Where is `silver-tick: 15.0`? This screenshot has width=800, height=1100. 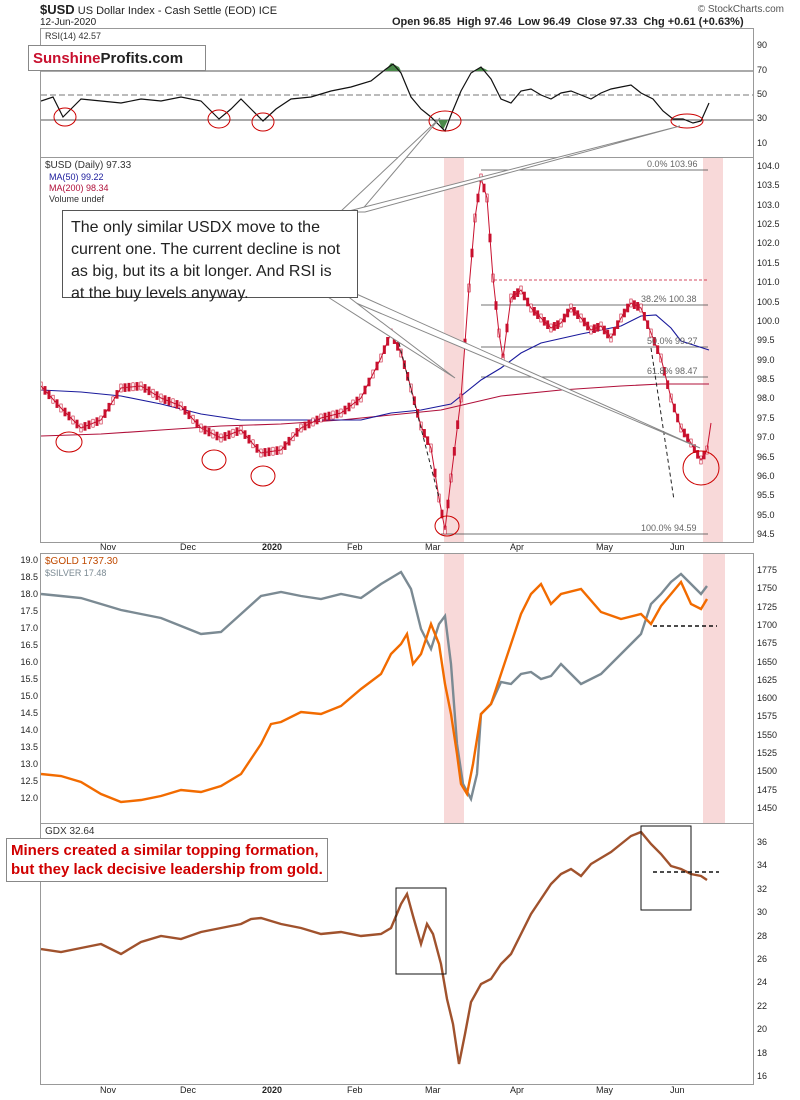
silver-tick: 15.0 is located at coordinates (29, 696).